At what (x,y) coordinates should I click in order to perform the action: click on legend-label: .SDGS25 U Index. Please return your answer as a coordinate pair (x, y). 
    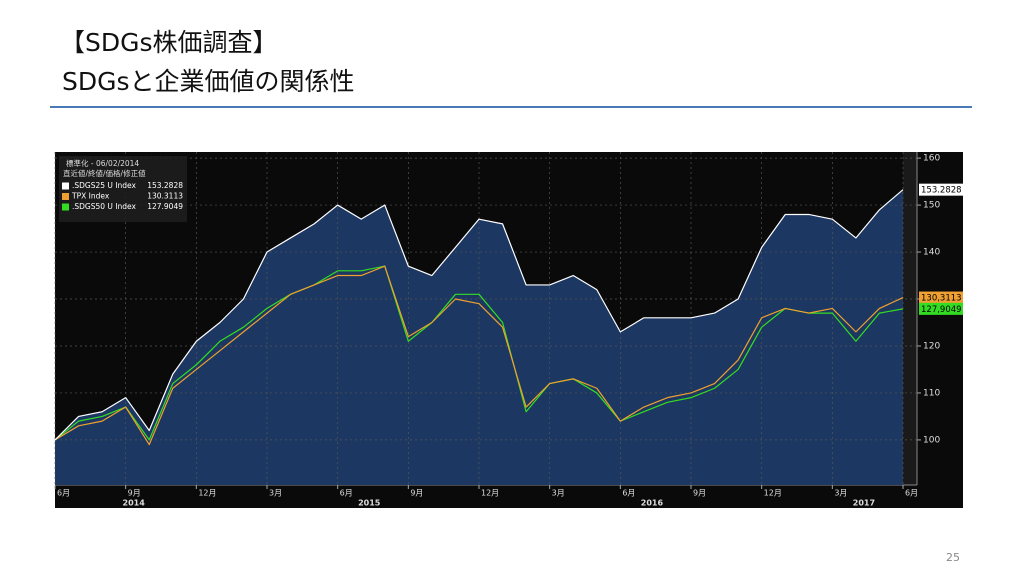
    Looking at the image, I should click on (104, 185).